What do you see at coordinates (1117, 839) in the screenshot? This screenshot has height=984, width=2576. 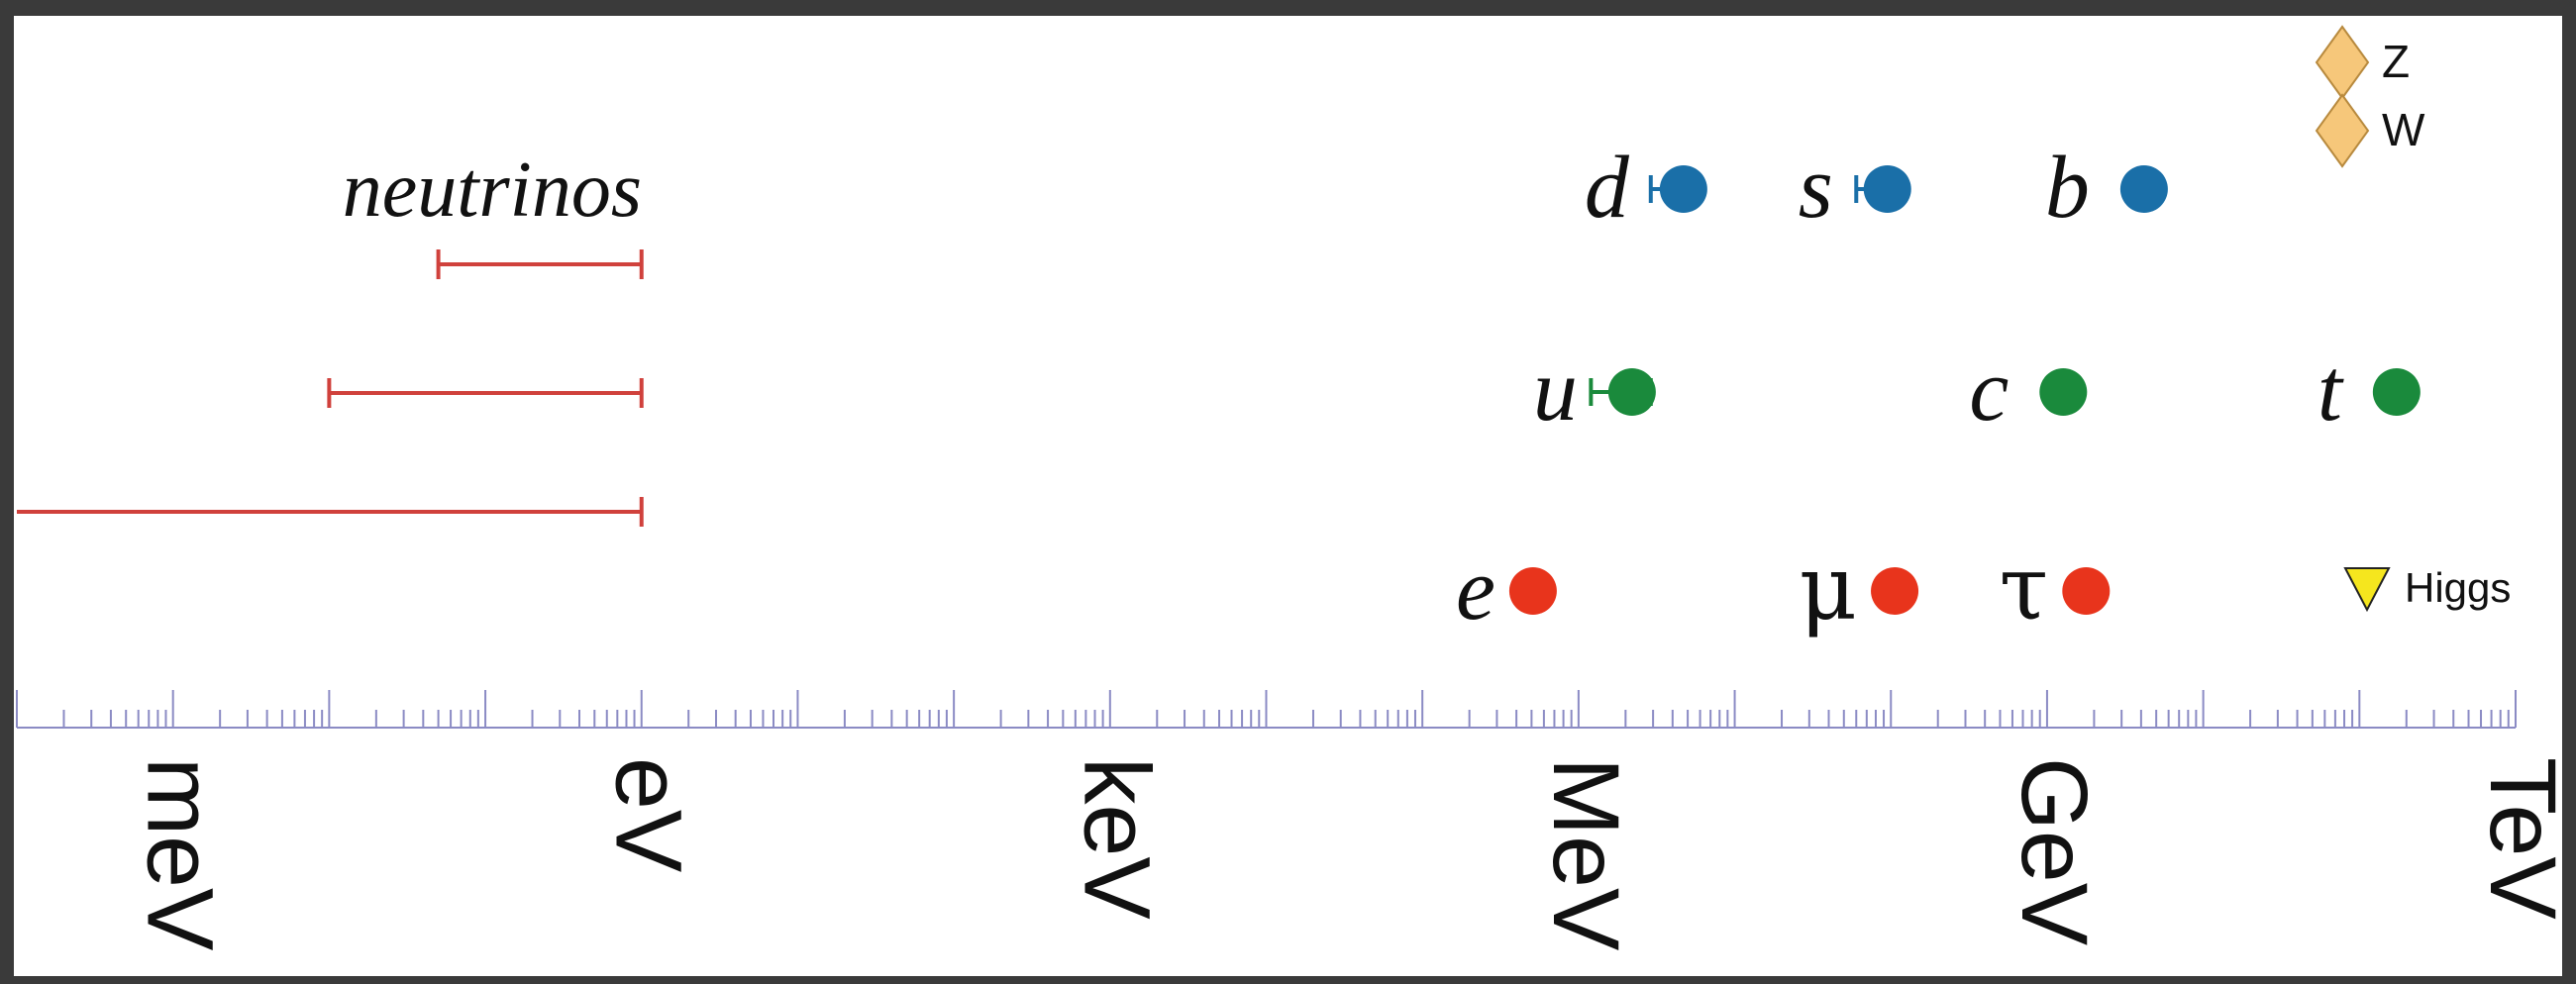 I see `x-tick-label: keV` at bounding box center [1117, 839].